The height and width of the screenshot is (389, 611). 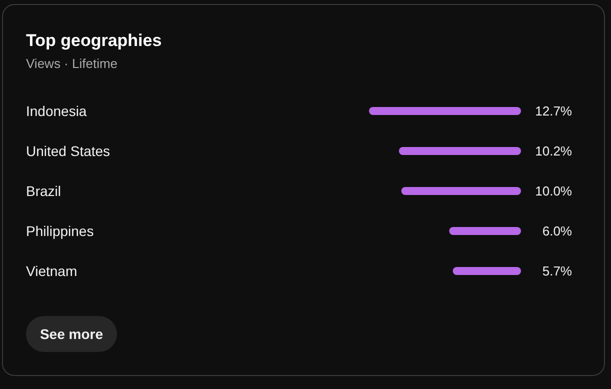 What do you see at coordinates (72, 63) in the screenshot?
I see `text: Views · Lifetime` at bounding box center [72, 63].